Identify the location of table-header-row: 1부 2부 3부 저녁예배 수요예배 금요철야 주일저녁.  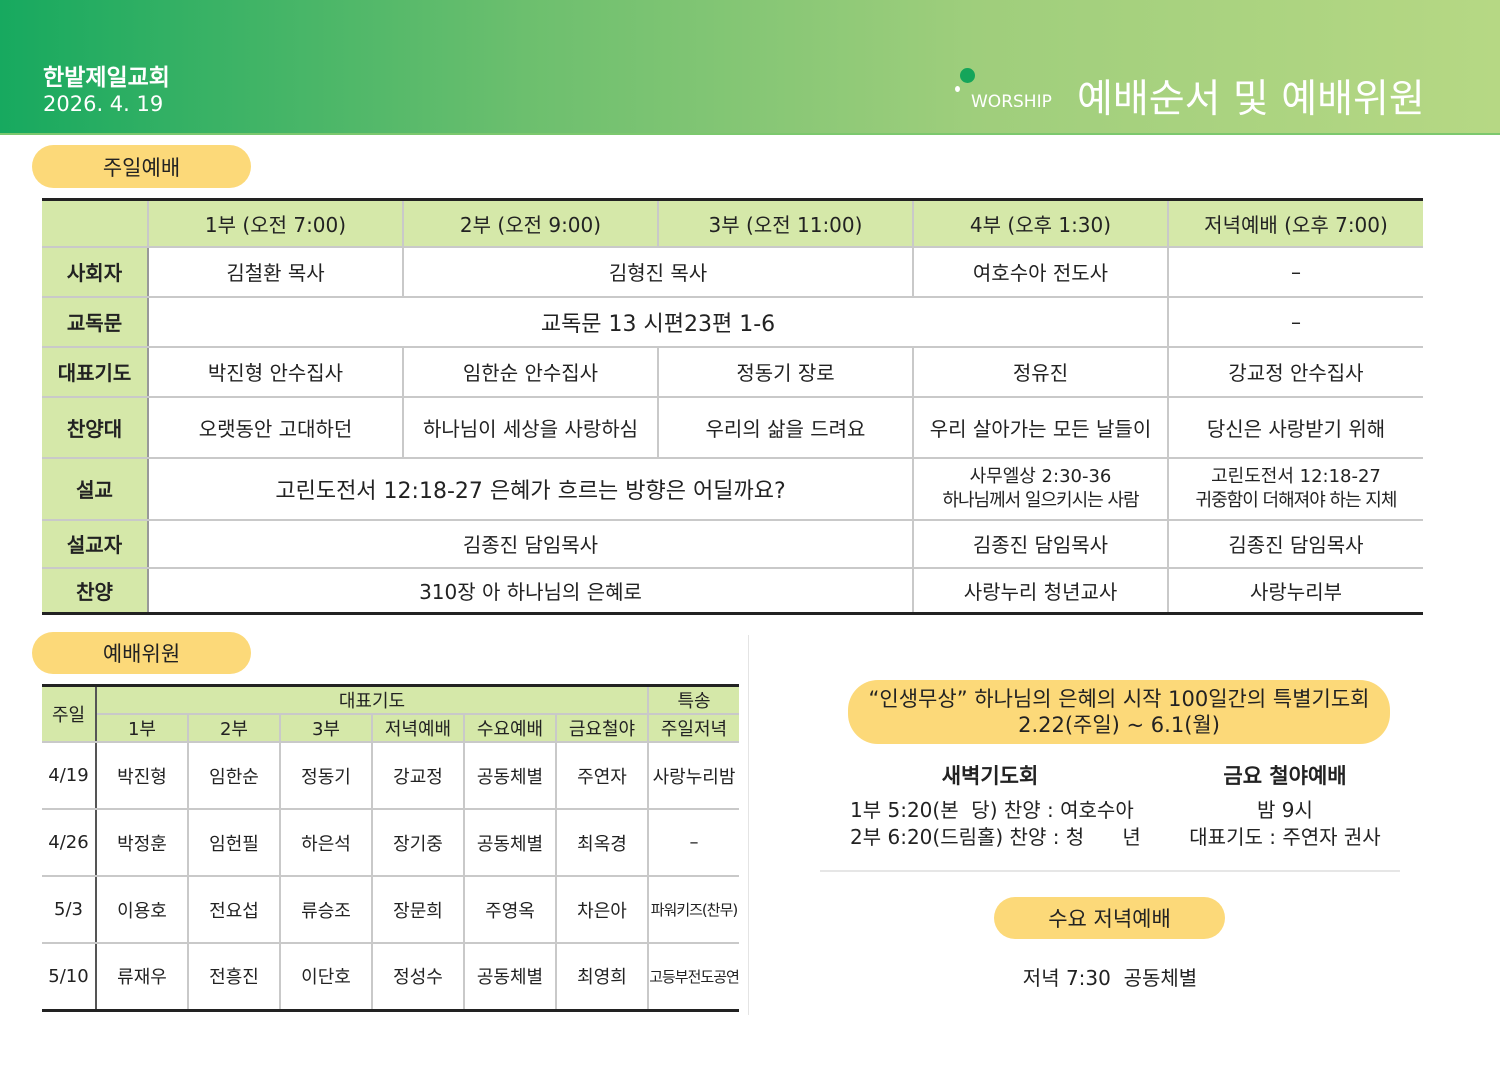
(390, 728).